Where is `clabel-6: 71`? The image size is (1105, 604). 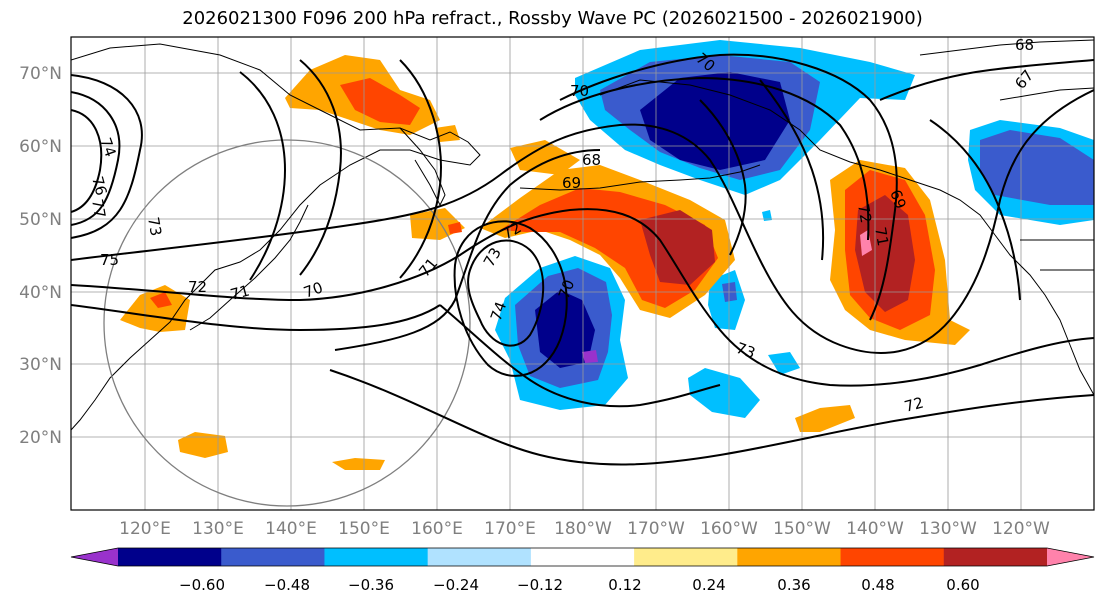 clabel-6: 71 is located at coordinates (239, 293).